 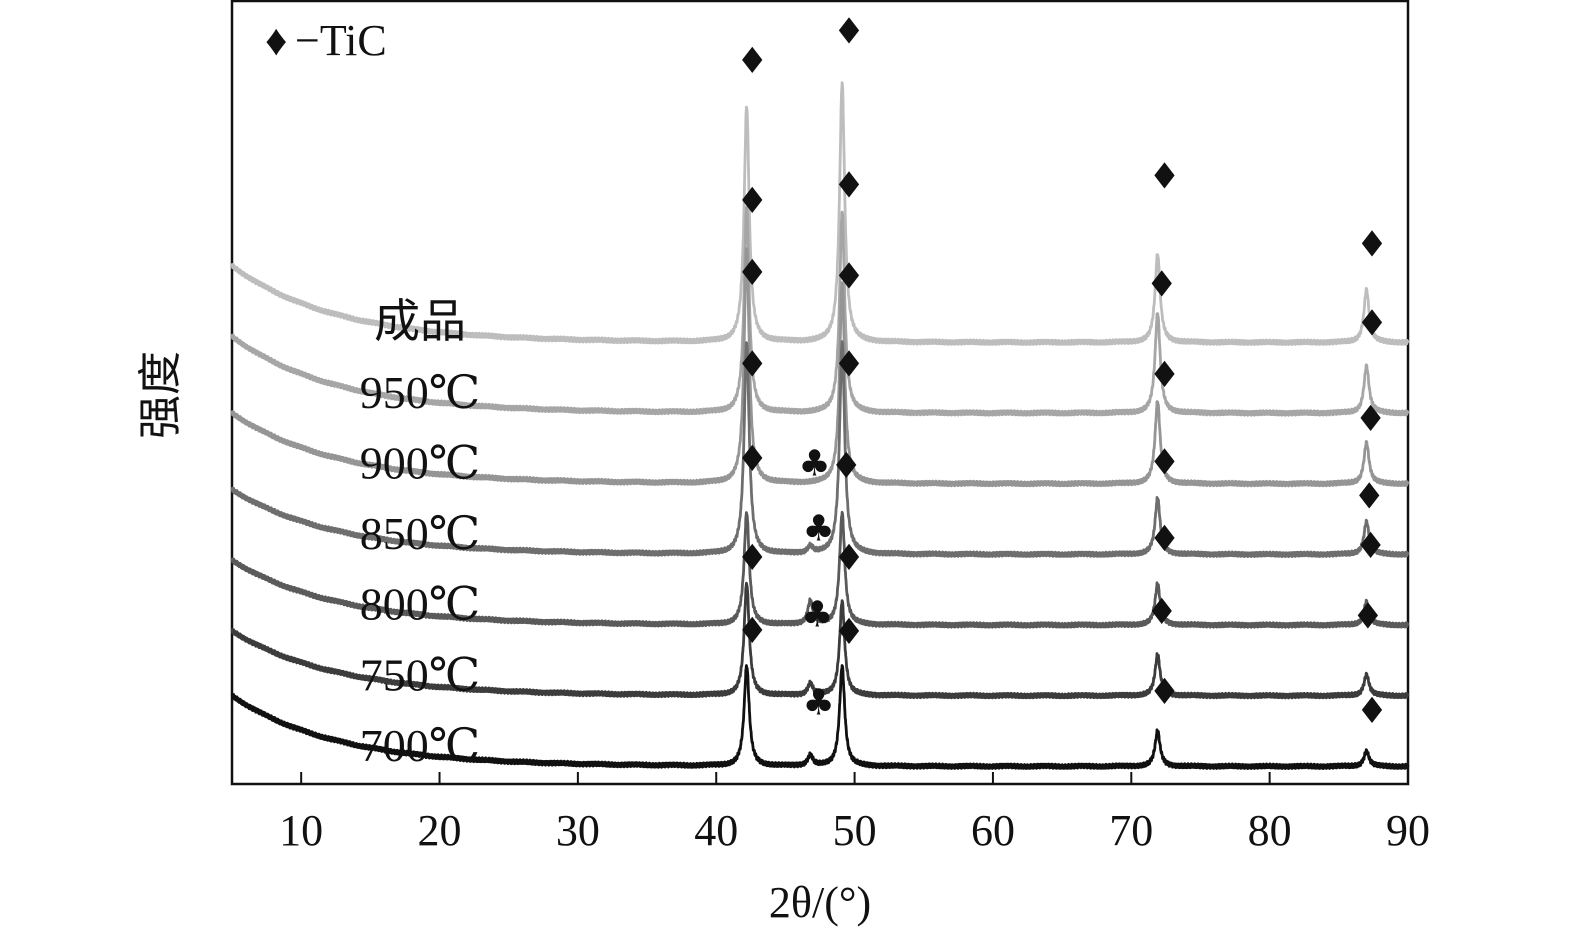 I want to click on x-tick-label: 10, so click(x=301, y=830).